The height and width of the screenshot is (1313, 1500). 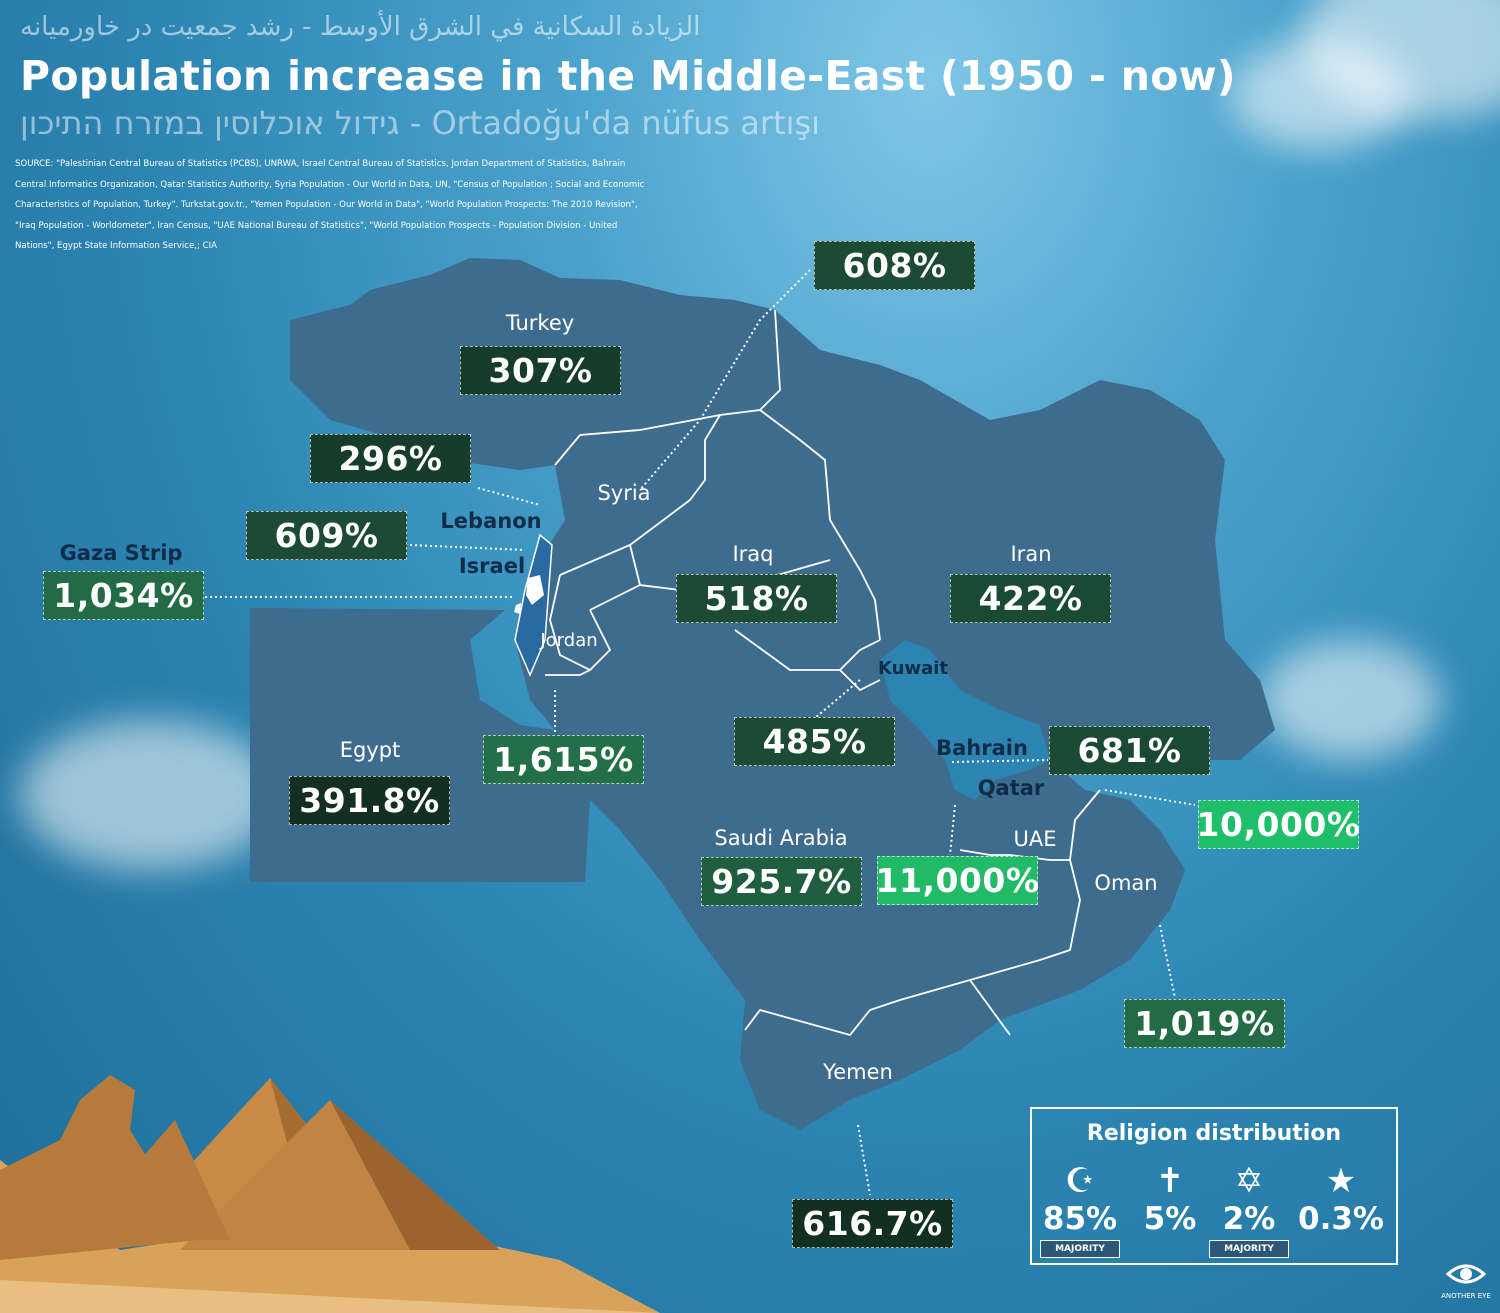 I want to click on brand-logo: ANOTHER EYE, so click(x=1466, y=1280).